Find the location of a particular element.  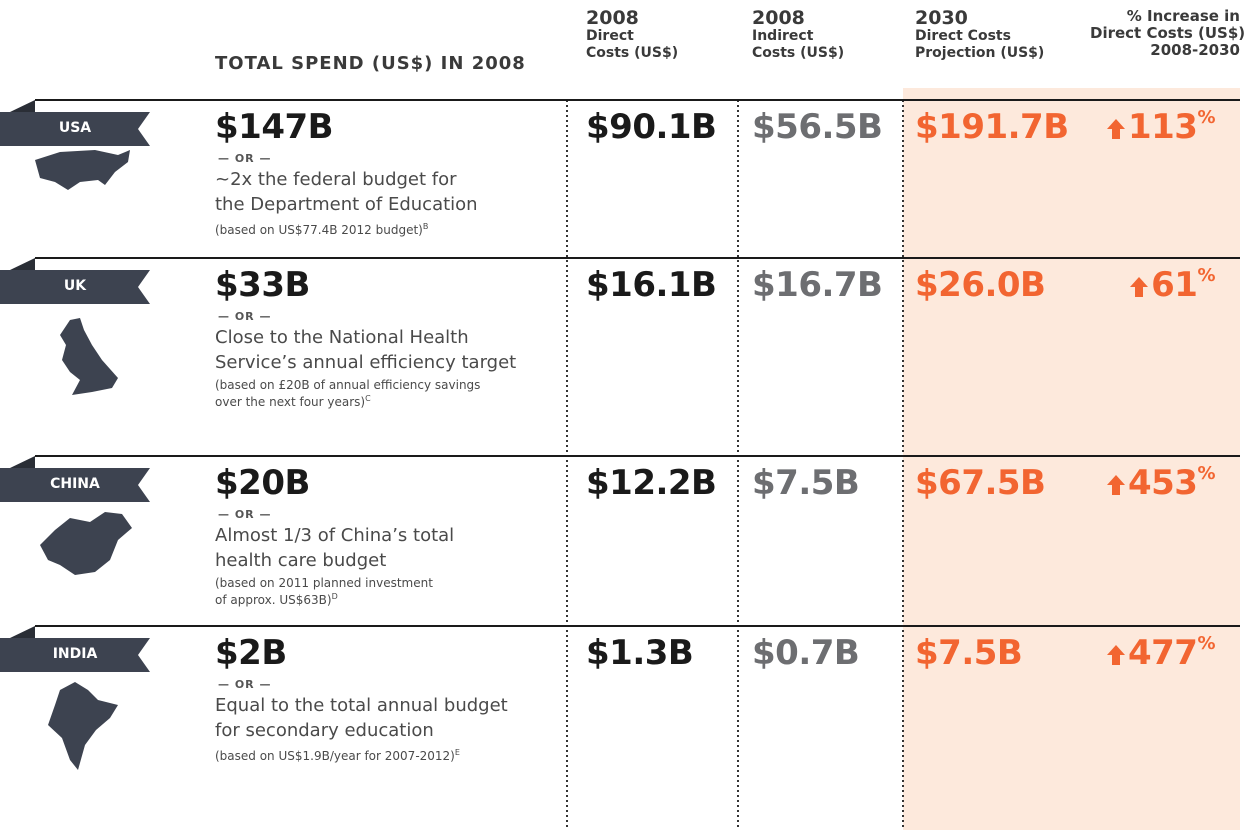

footnote-line: (based on 2011 planned investment is located at coordinates (324, 583).